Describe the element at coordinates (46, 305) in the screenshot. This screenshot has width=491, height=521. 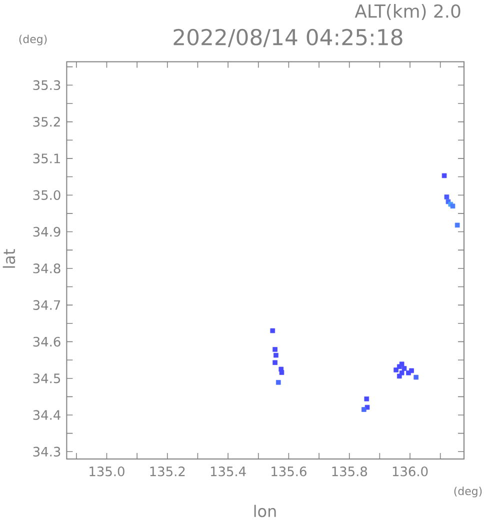
I see `y-tick-label: 34.7` at that location.